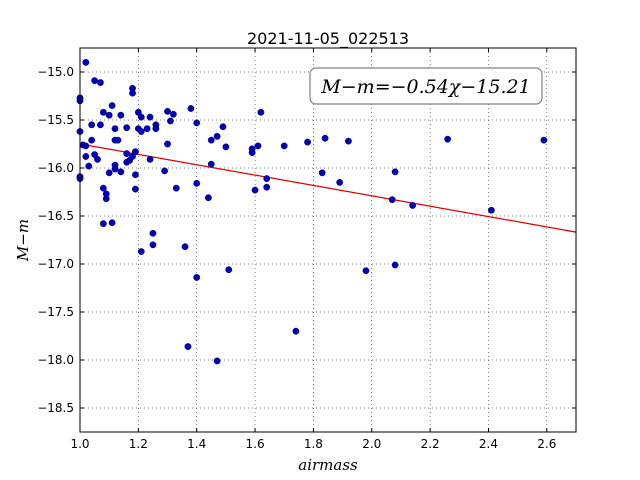 This screenshot has width=640, height=480. Describe the element at coordinates (546, 444) in the screenshot. I see `x-tick-label: 2.6` at that location.